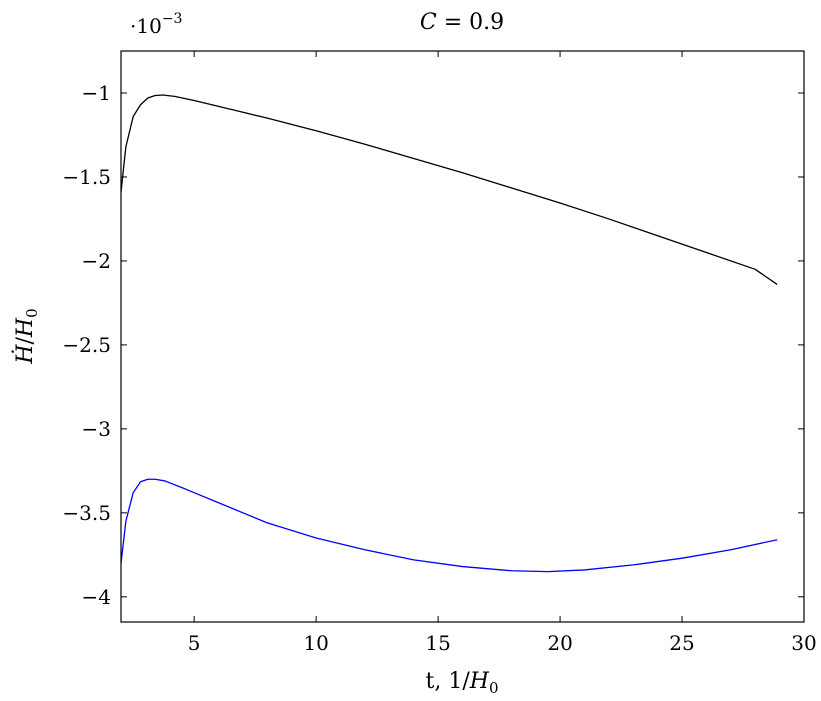 This screenshot has width=821, height=701. Describe the element at coordinates (448, 681) in the screenshot. I see `x-axis-label-main: t, 1/` at that location.